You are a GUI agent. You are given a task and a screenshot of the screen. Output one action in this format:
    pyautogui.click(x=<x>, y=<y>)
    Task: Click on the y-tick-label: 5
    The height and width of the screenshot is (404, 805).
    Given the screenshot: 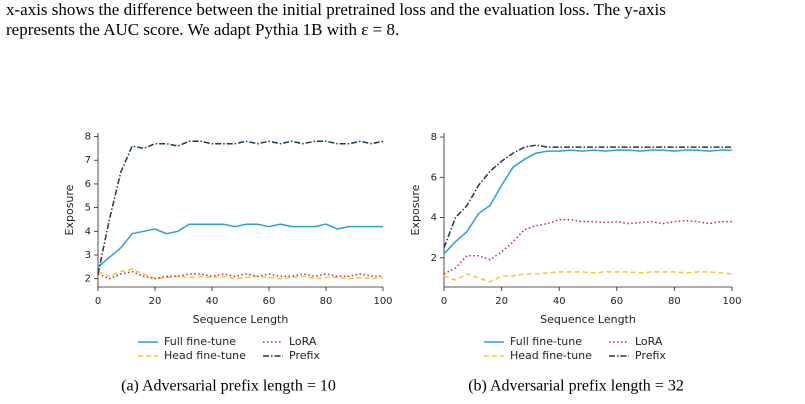 What is the action you would take?
    pyautogui.click(x=88, y=208)
    